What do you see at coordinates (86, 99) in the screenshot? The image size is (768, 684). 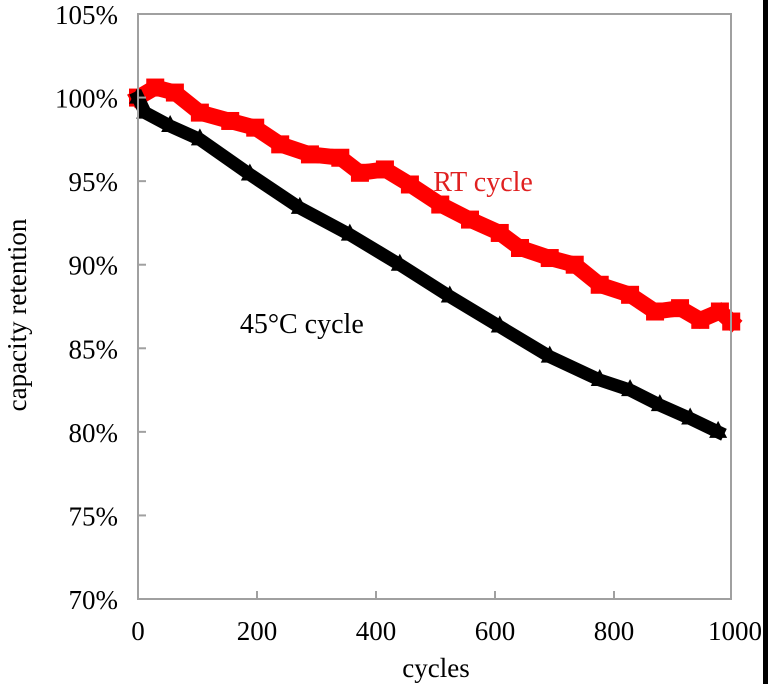 I see `y-tick-label: 100%` at bounding box center [86, 99].